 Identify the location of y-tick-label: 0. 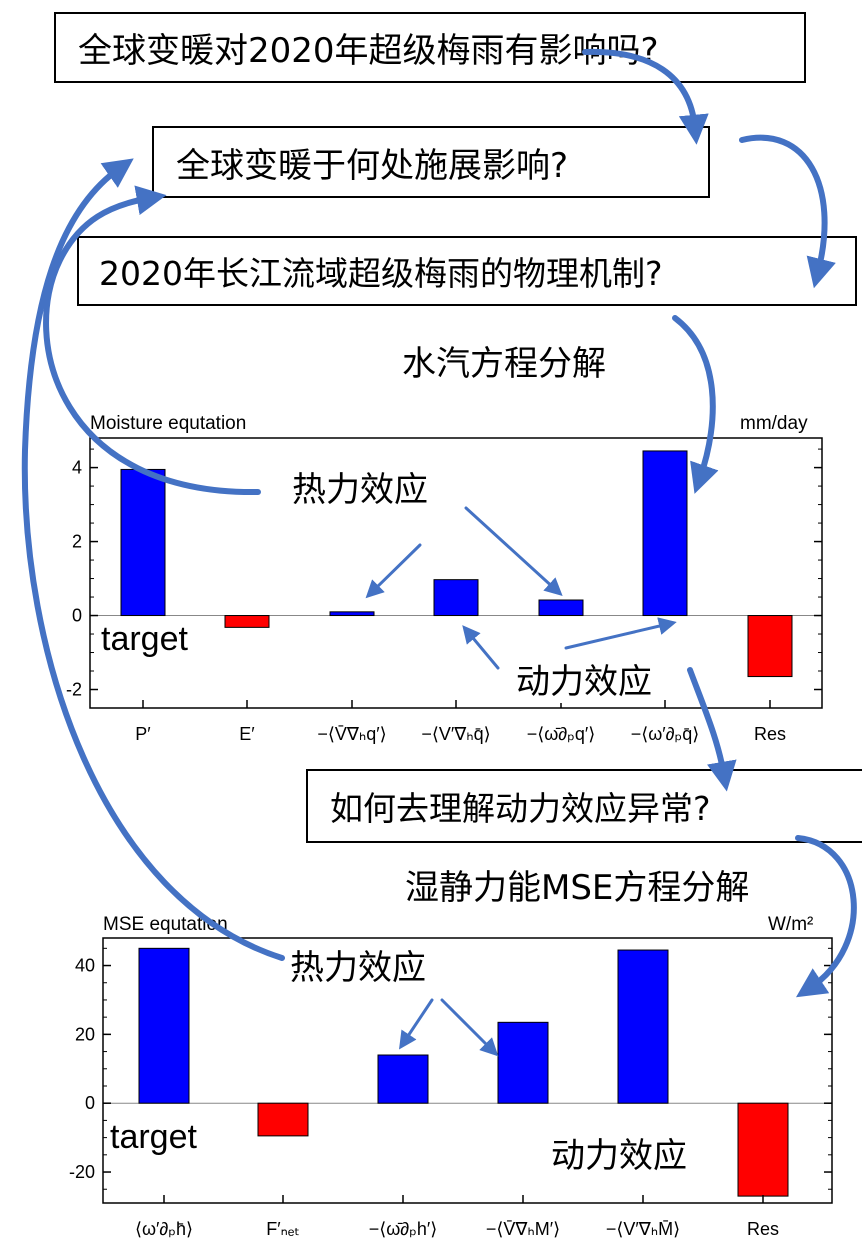
(90, 1103).